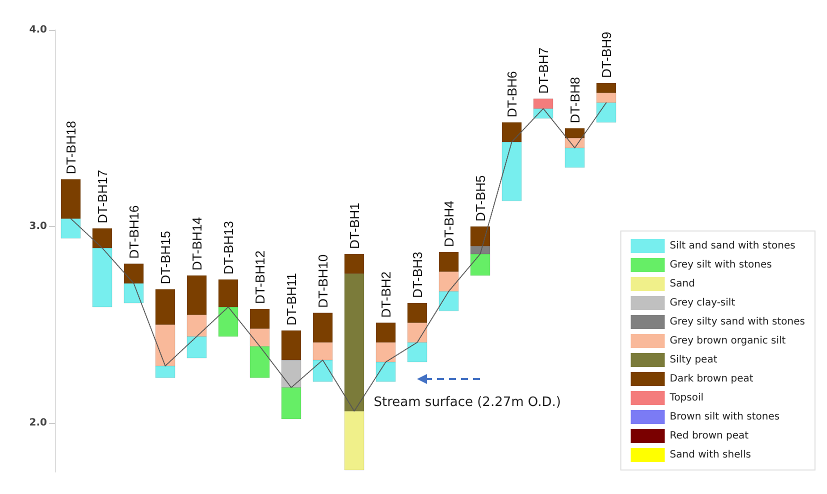 This screenshot has width=827, height=494. What do you see at coordinates (480, 198) in the screenshot?
I see `x-tick-label: DT-BH5` at bounding box center [480, 198].